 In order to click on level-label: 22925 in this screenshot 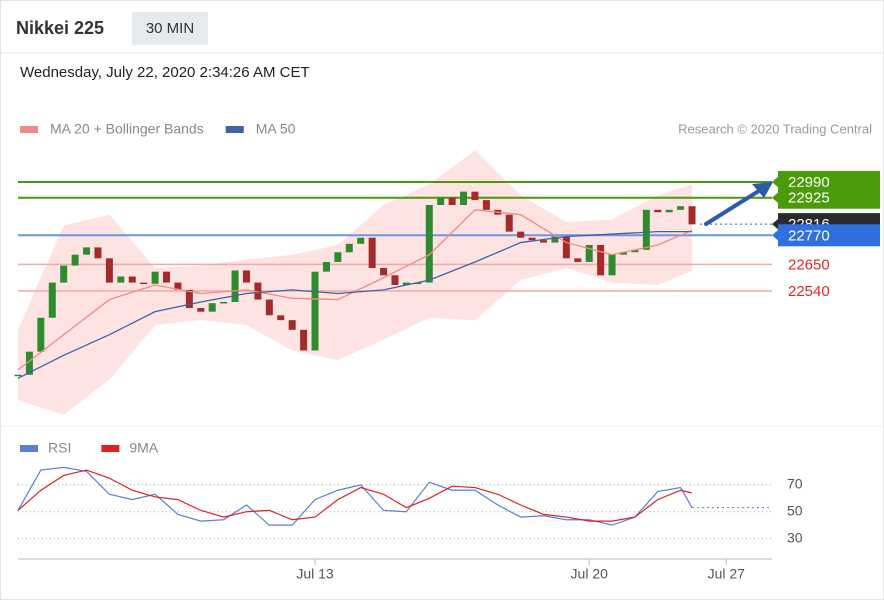, I will do `click(809, 198)`.